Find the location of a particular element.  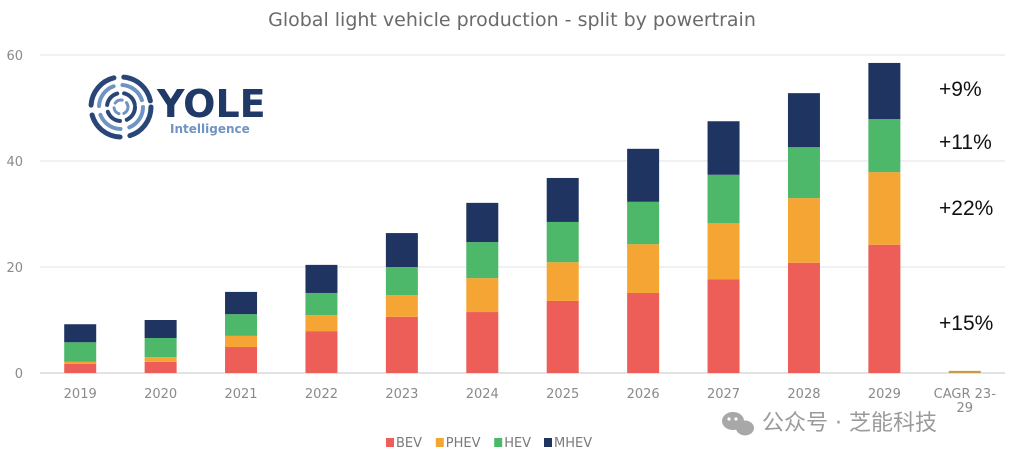

x-tick-label: 2025 is located at coordinates (562, 394).